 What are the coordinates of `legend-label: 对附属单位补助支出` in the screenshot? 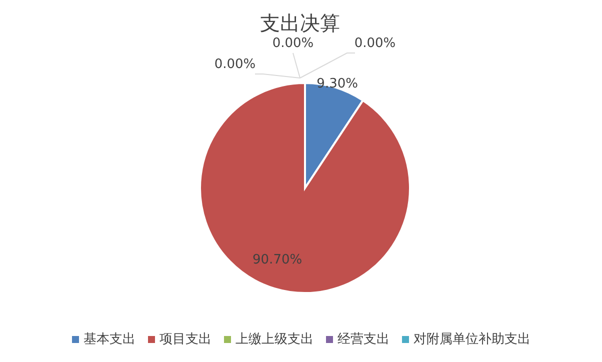 It's located at (472, 339).